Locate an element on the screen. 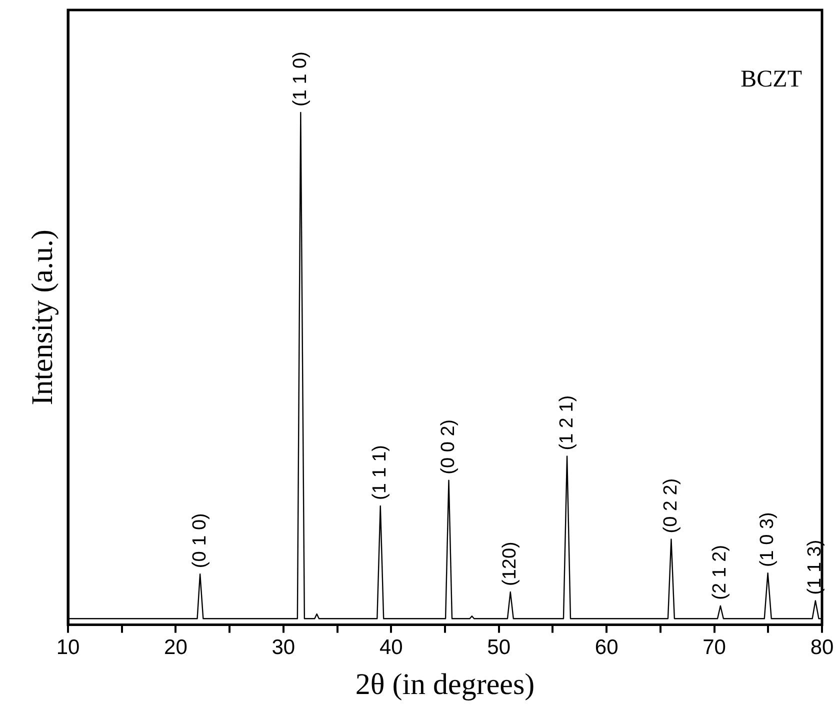  x-tick-label: 20 is located at coordinates (176, 648).